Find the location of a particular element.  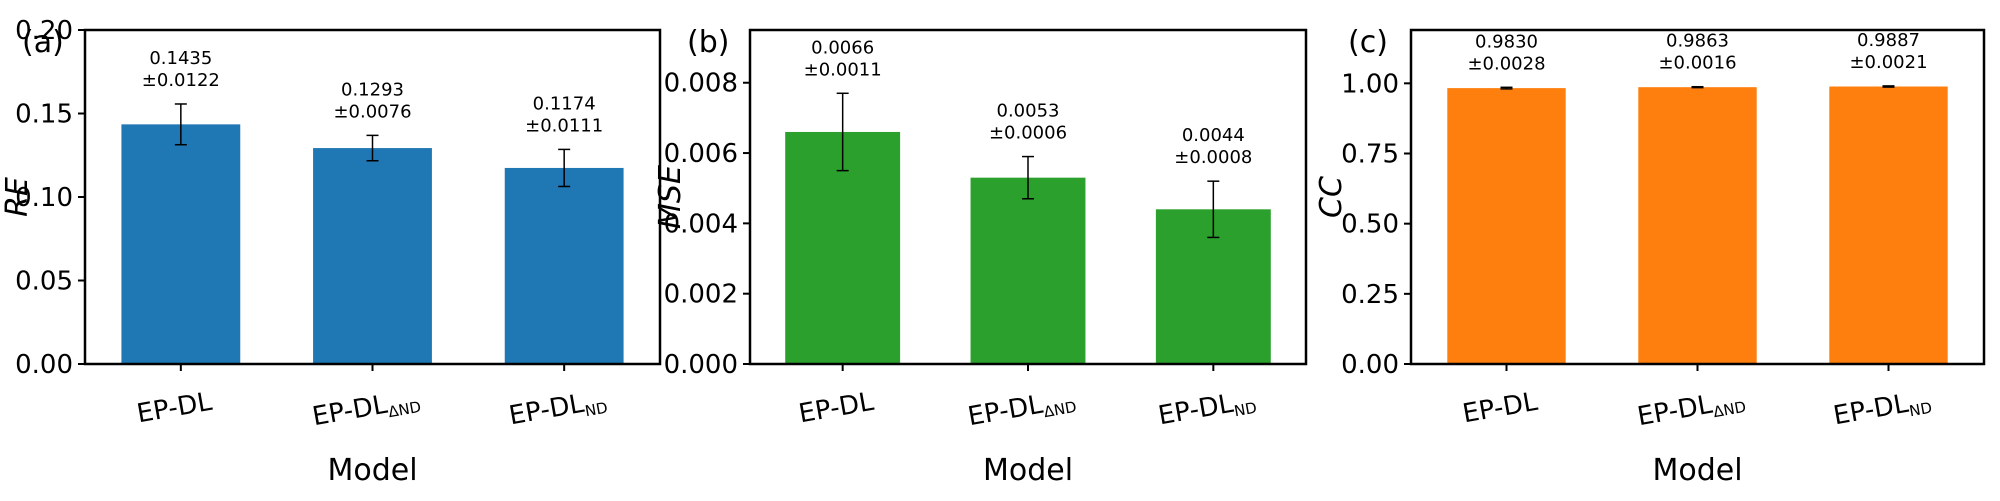

panel-3-y-tick-label: 0.00 is located at coordinates (1370, 365).